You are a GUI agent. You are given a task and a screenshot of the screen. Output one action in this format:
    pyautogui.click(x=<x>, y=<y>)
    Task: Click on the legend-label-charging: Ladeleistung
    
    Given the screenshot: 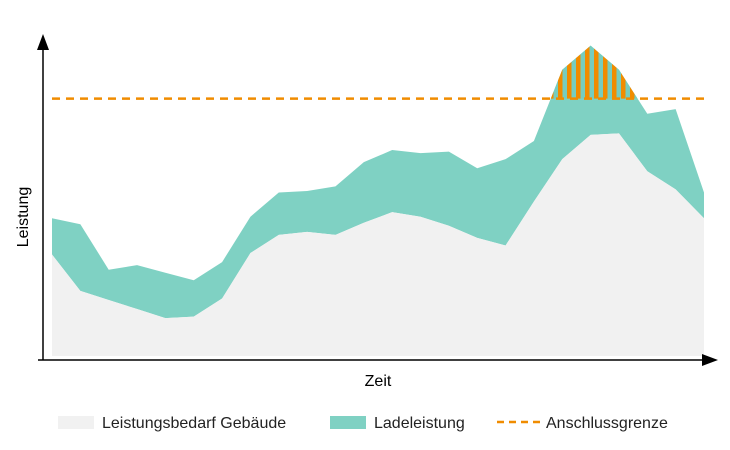 What is the action you would take?
    pyautogui.click(x=419, y=423)
    